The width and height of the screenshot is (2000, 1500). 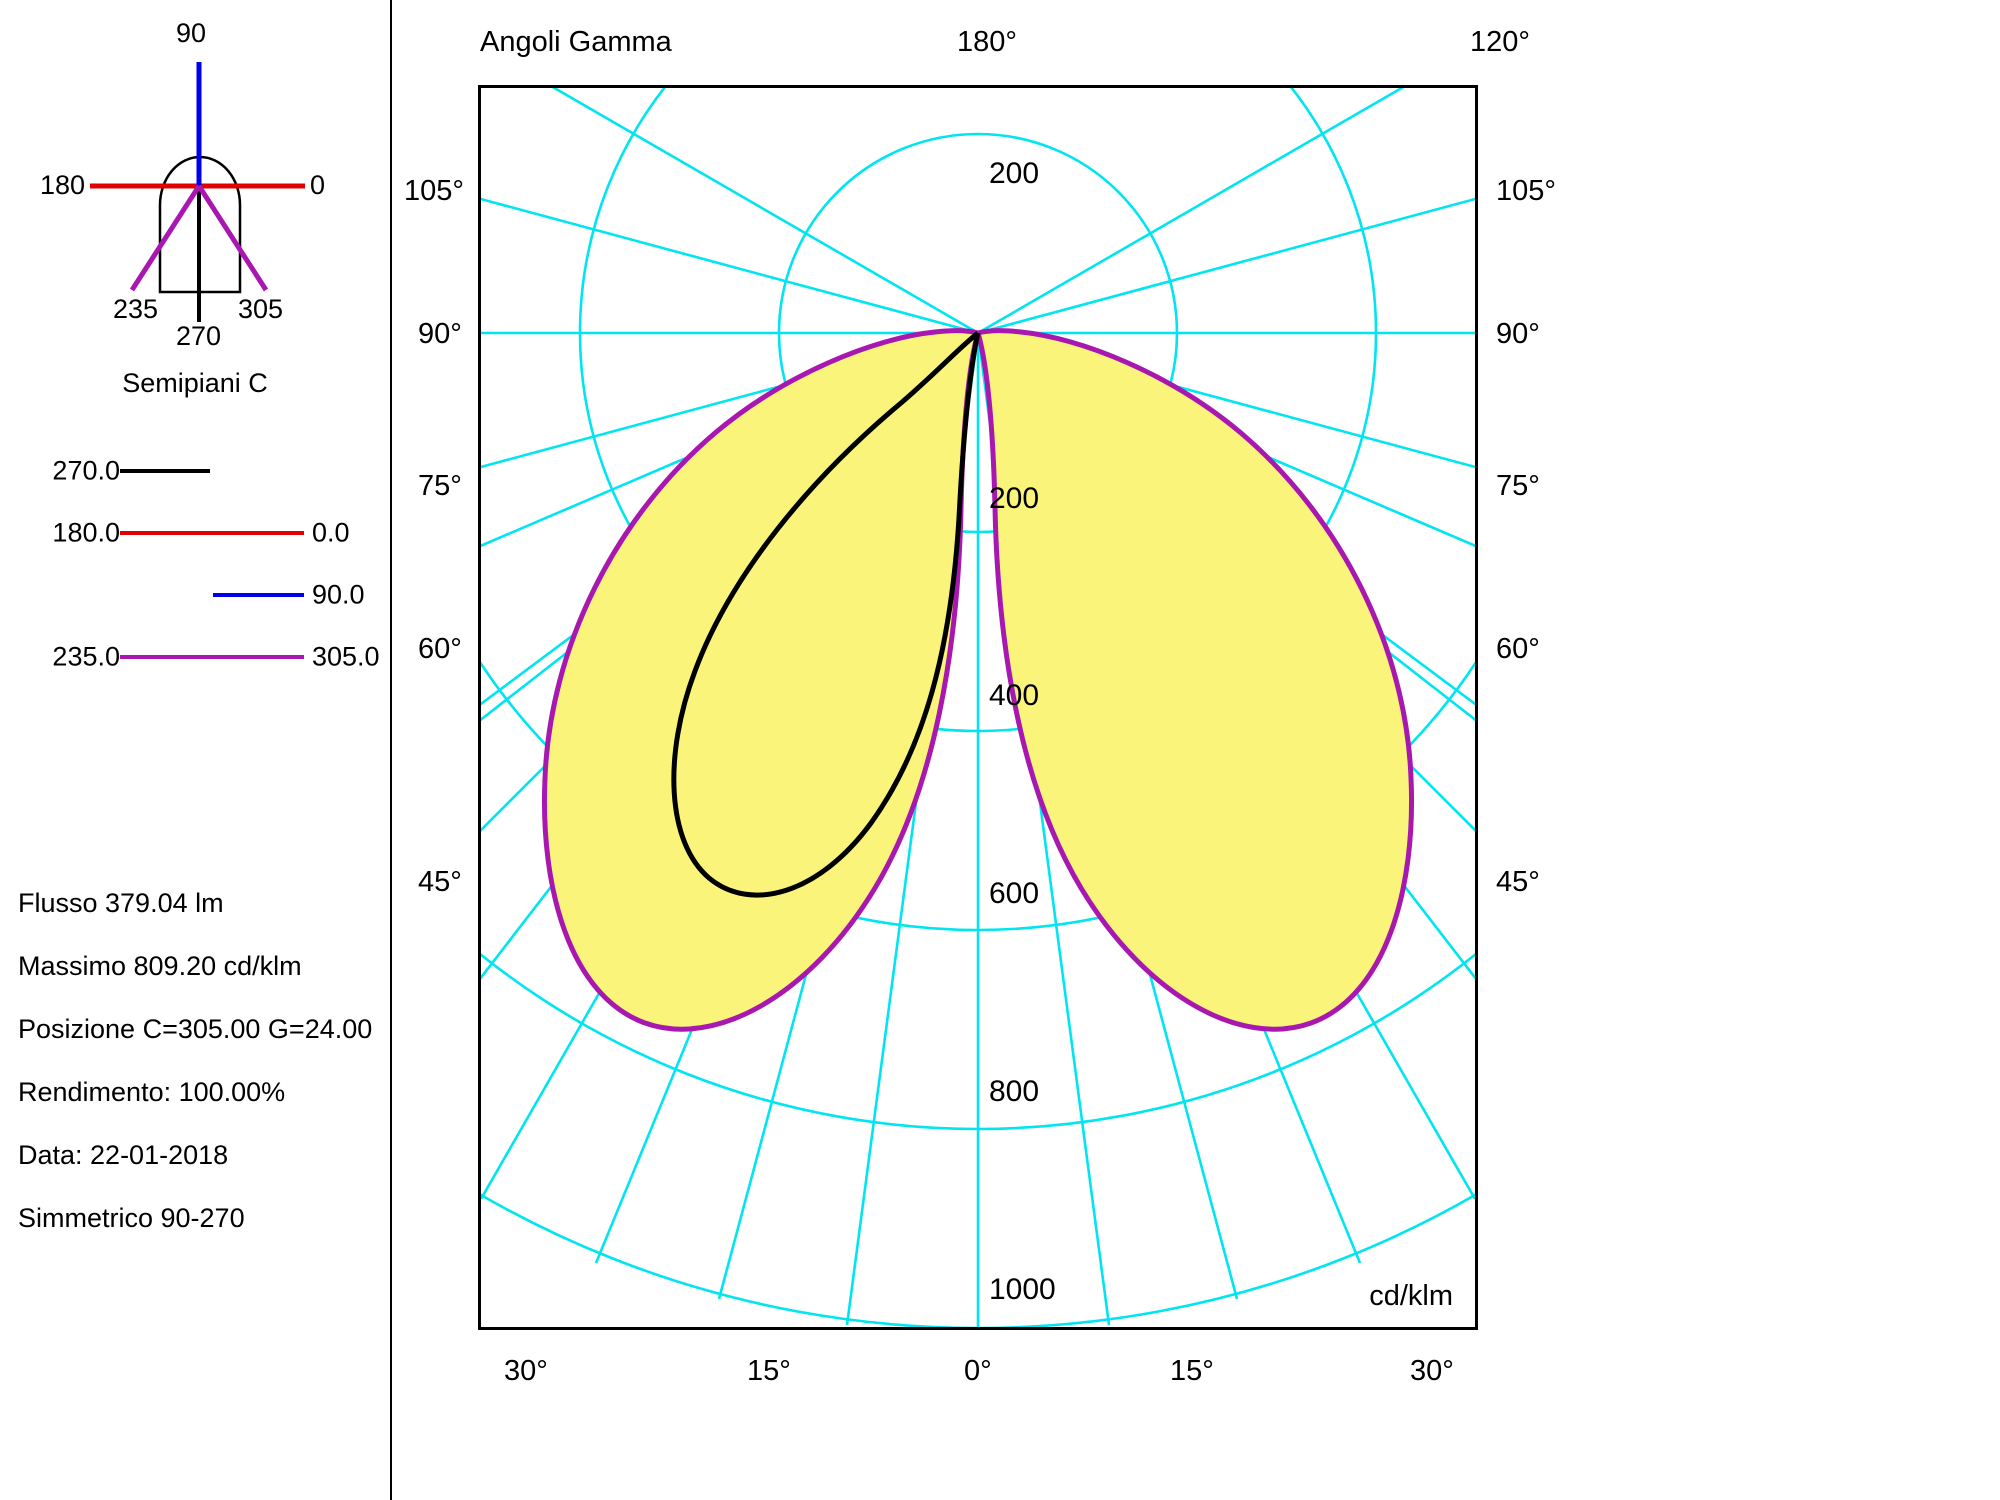 I want to click on axis-label-right-45: 45°, so click(x=1518, y=882).